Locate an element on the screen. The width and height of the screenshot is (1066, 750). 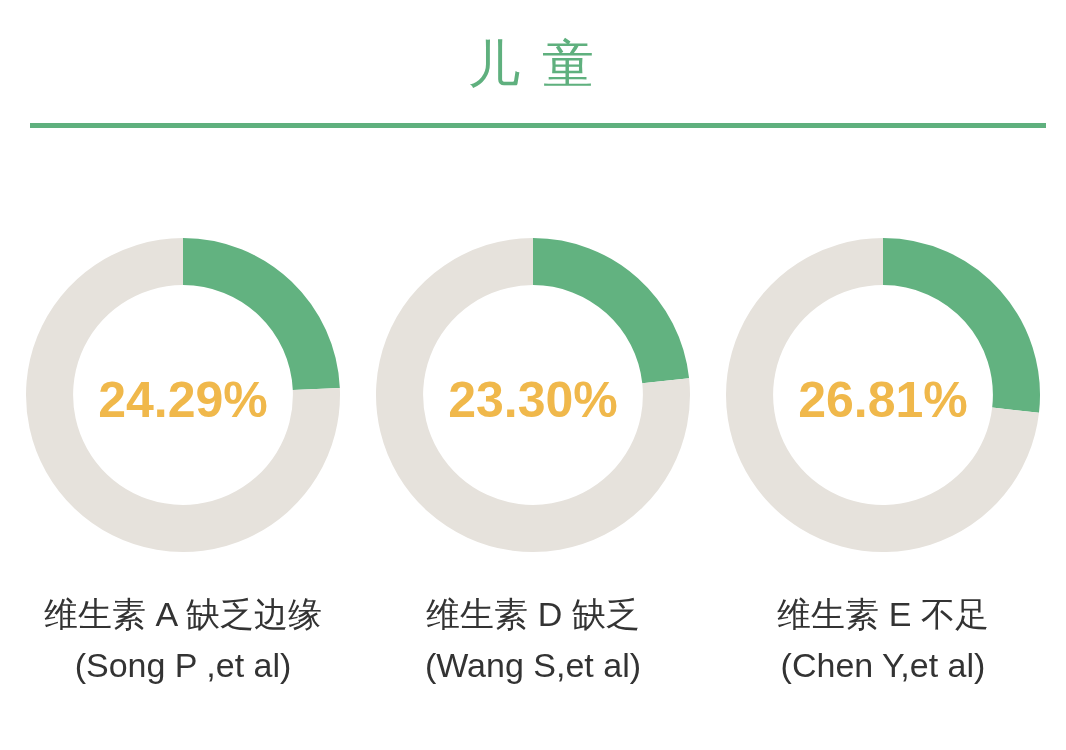
text: (Wang S,et al) is located at coordinates (533, 665).